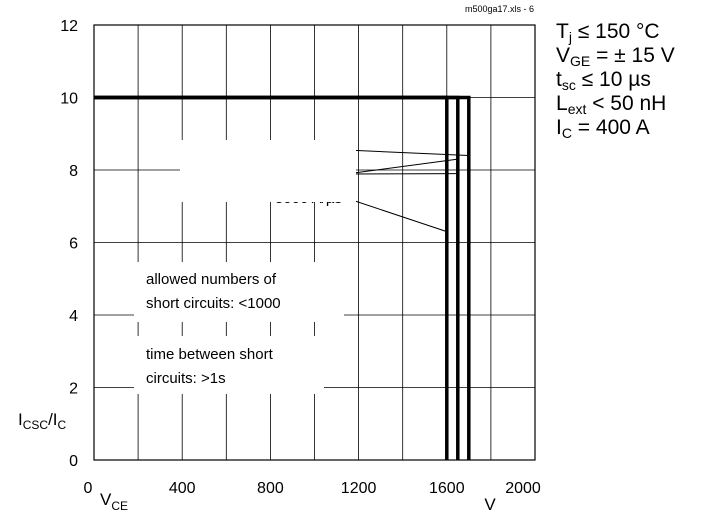 Image resolution: width=714 pixels, height=517 pixels. Describe the element at coordinates (210, 354) in the screenshot. I see `annotation-text: time between short` at that location.